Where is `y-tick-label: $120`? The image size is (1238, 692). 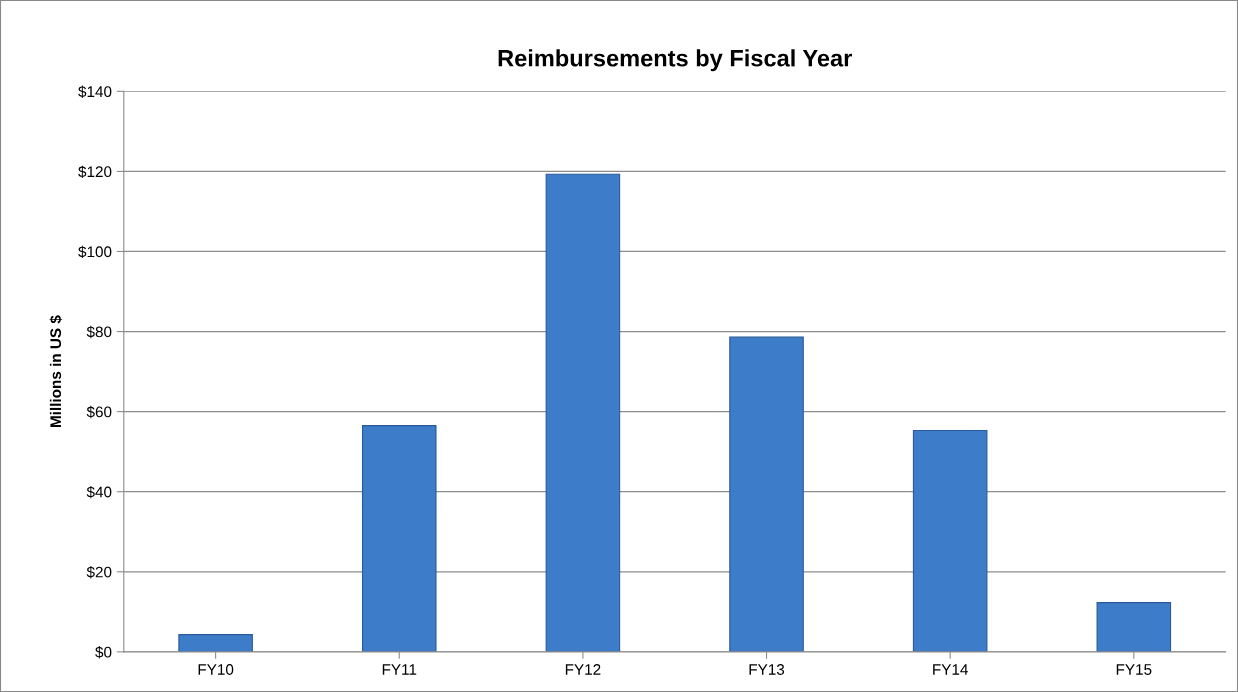
y-tick-label: $120 is located at coordinates (95, 172).